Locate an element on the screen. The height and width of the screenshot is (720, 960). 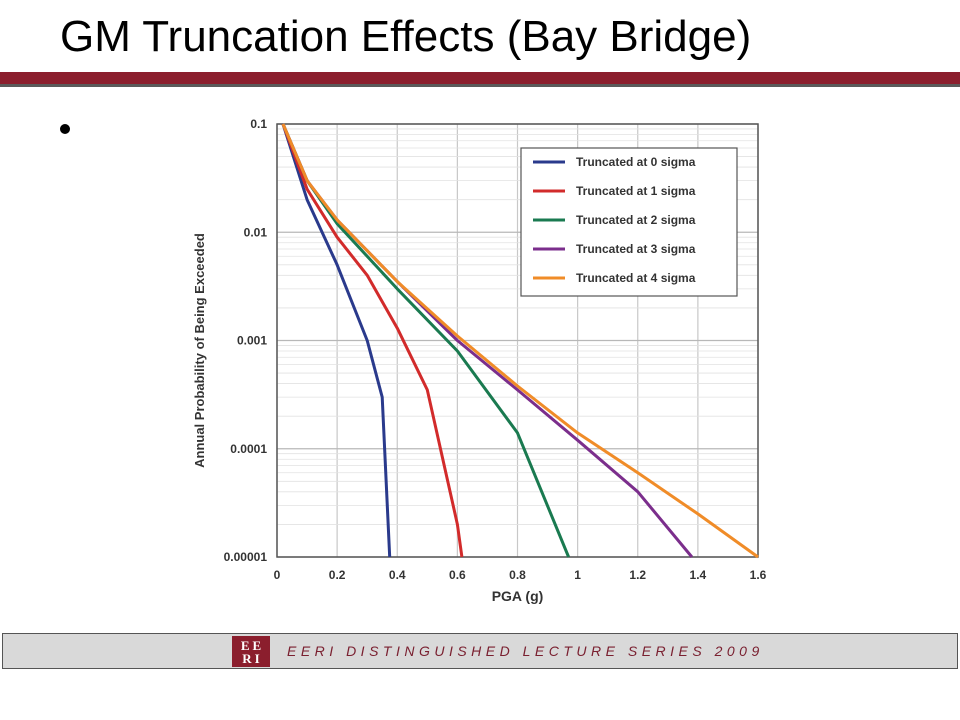
bullet-point is located at coordinates (65, 129).